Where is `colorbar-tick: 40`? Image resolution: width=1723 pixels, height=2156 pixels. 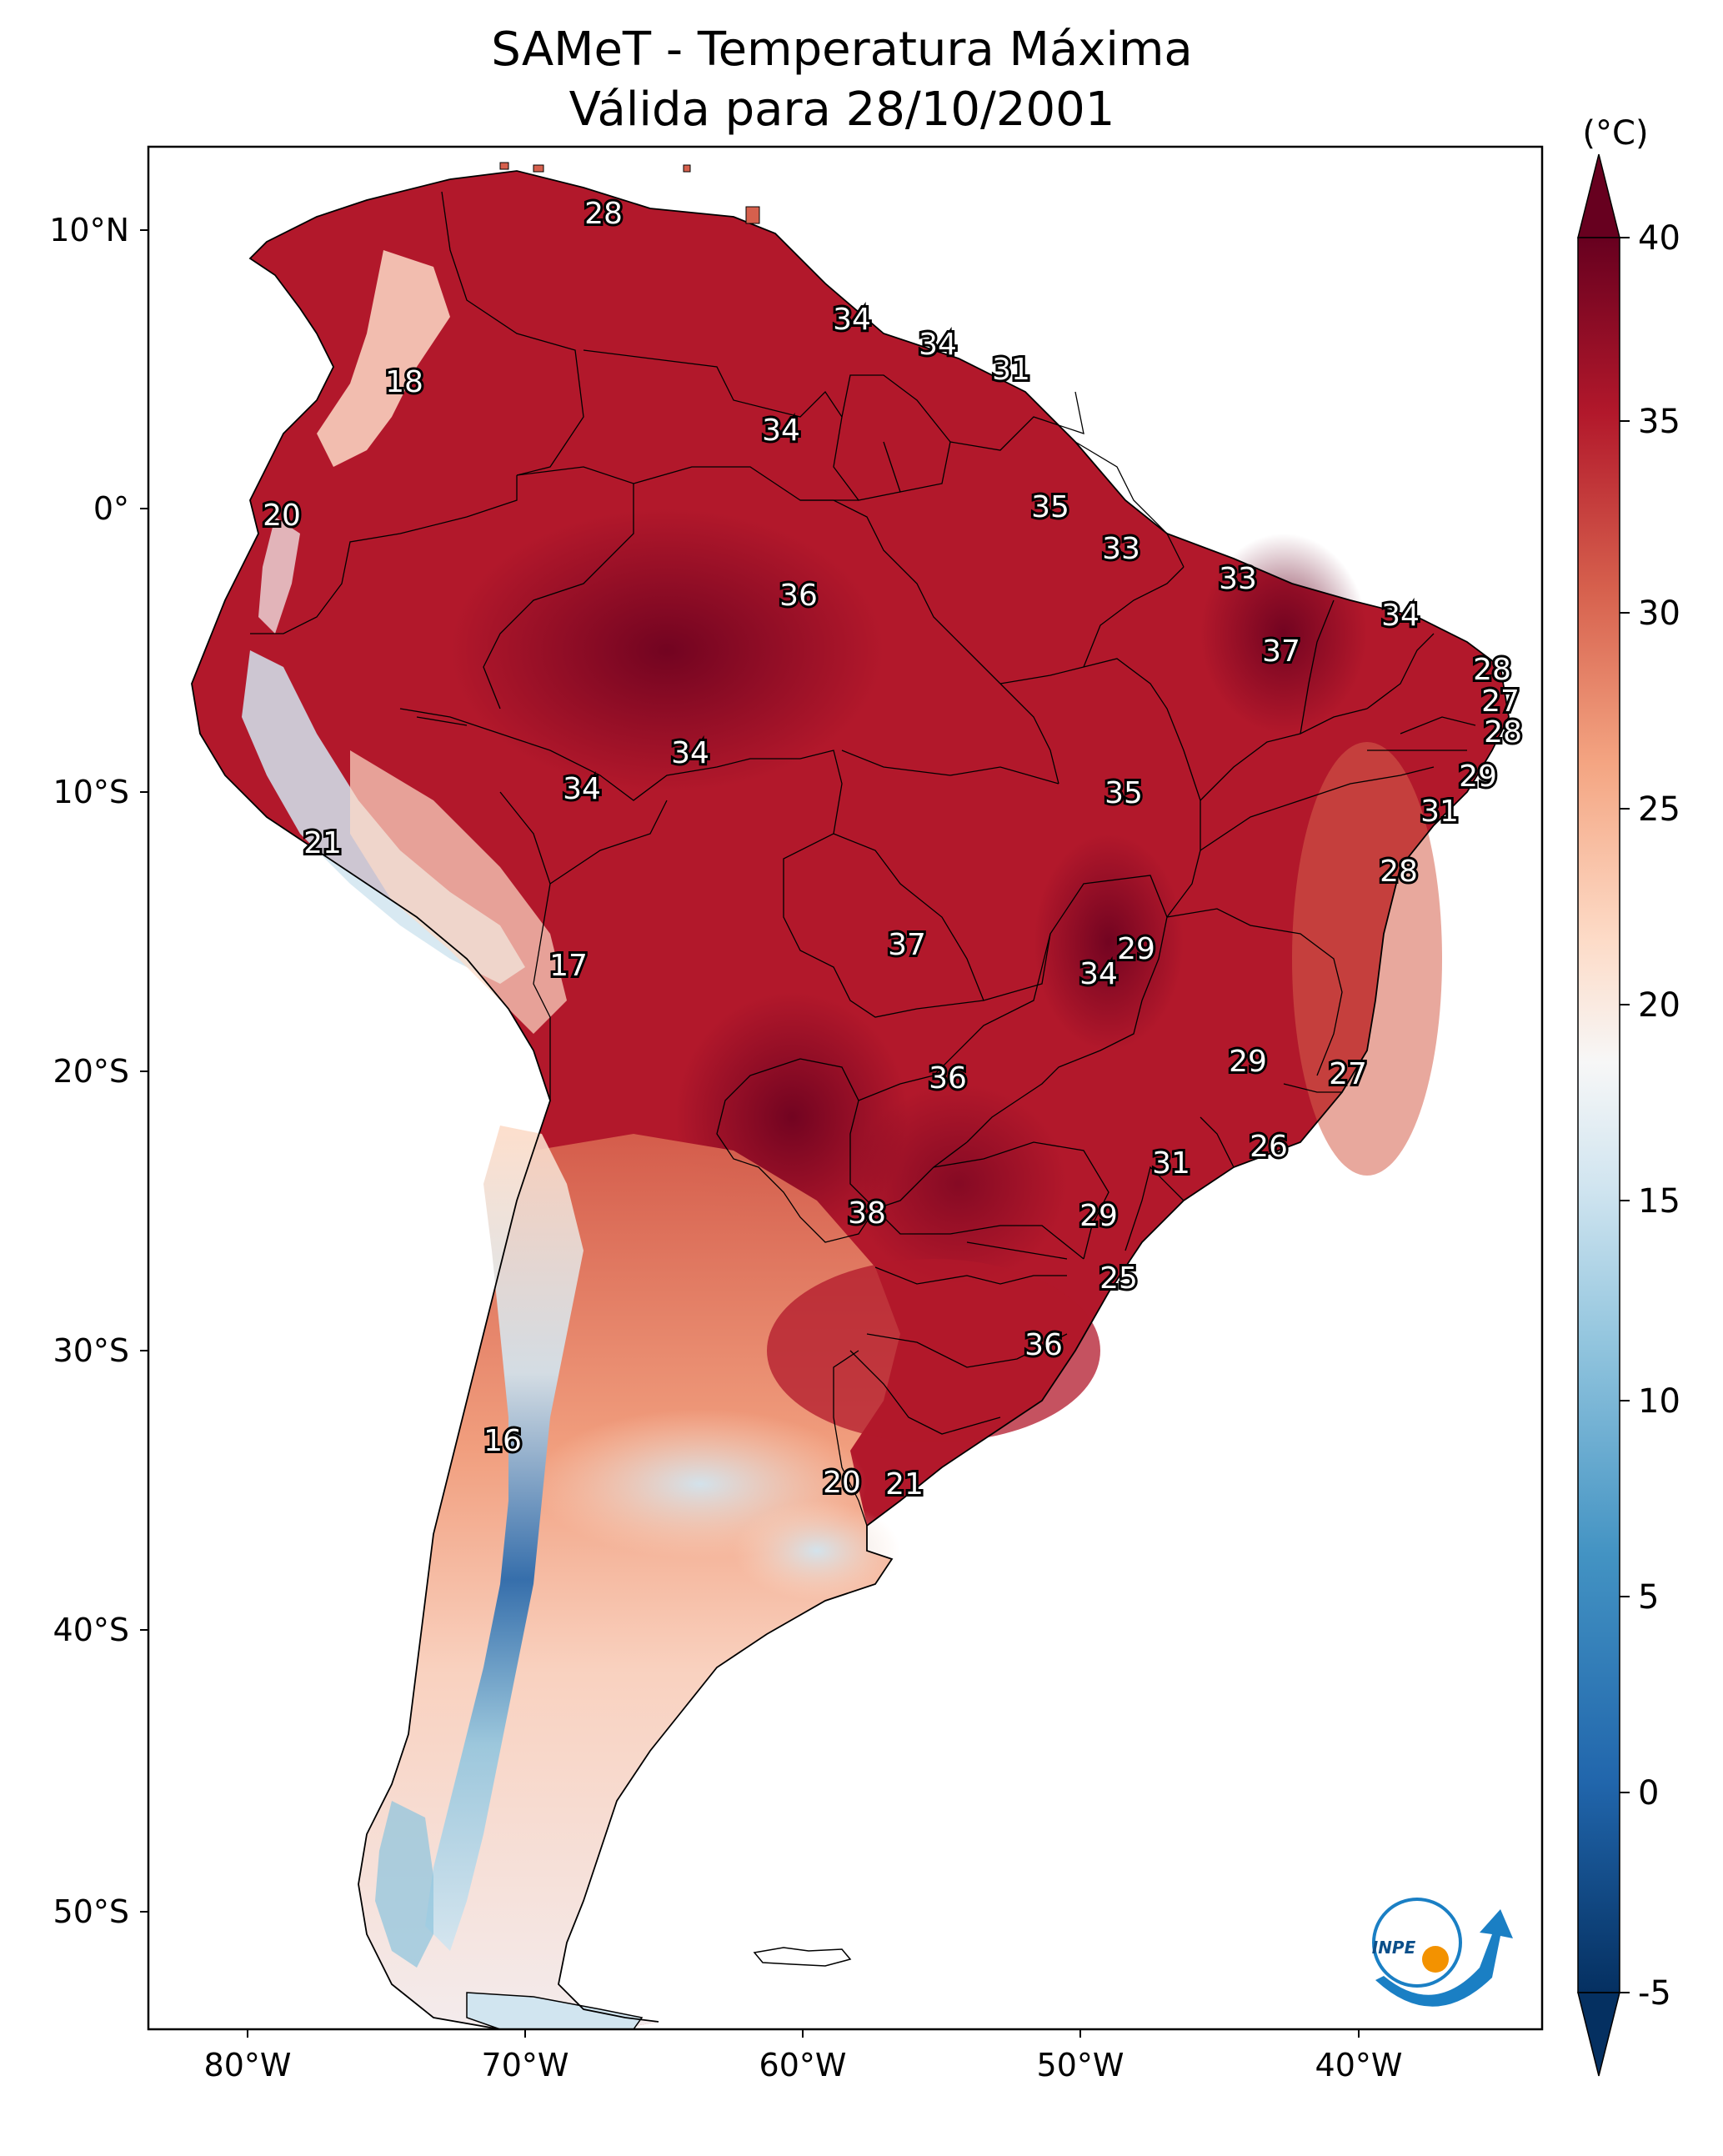
colorbar-tick: 40 is located at coordinates (1659, 239).